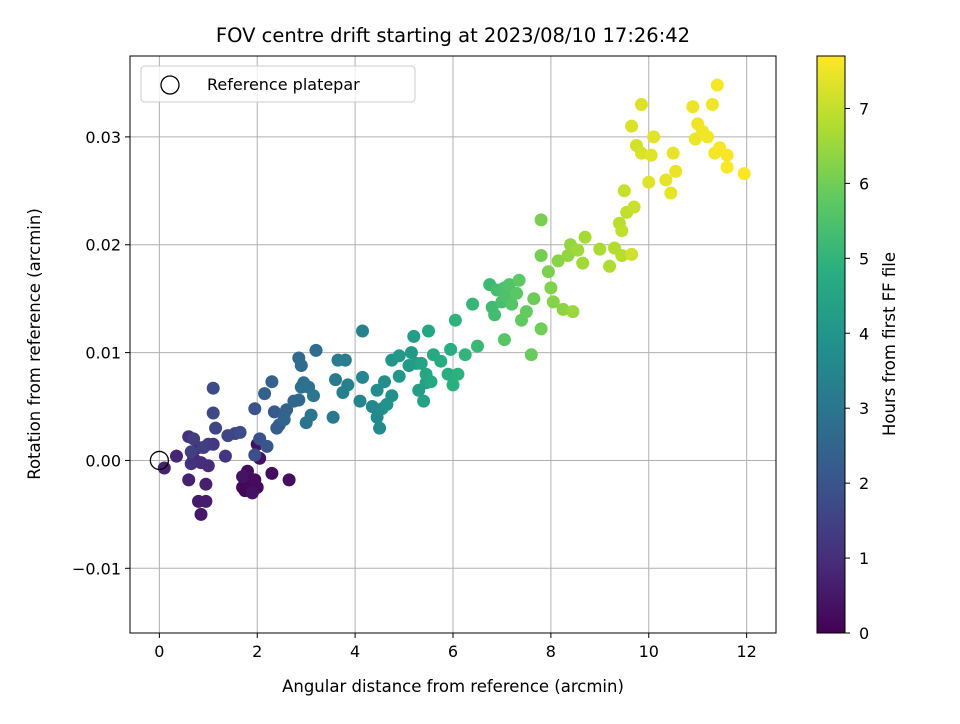 The height and width of the screenshot is (724, 960). I want to click on x-axis-ticks: 0 2 4 6 8 10 12, so click(455, 647).